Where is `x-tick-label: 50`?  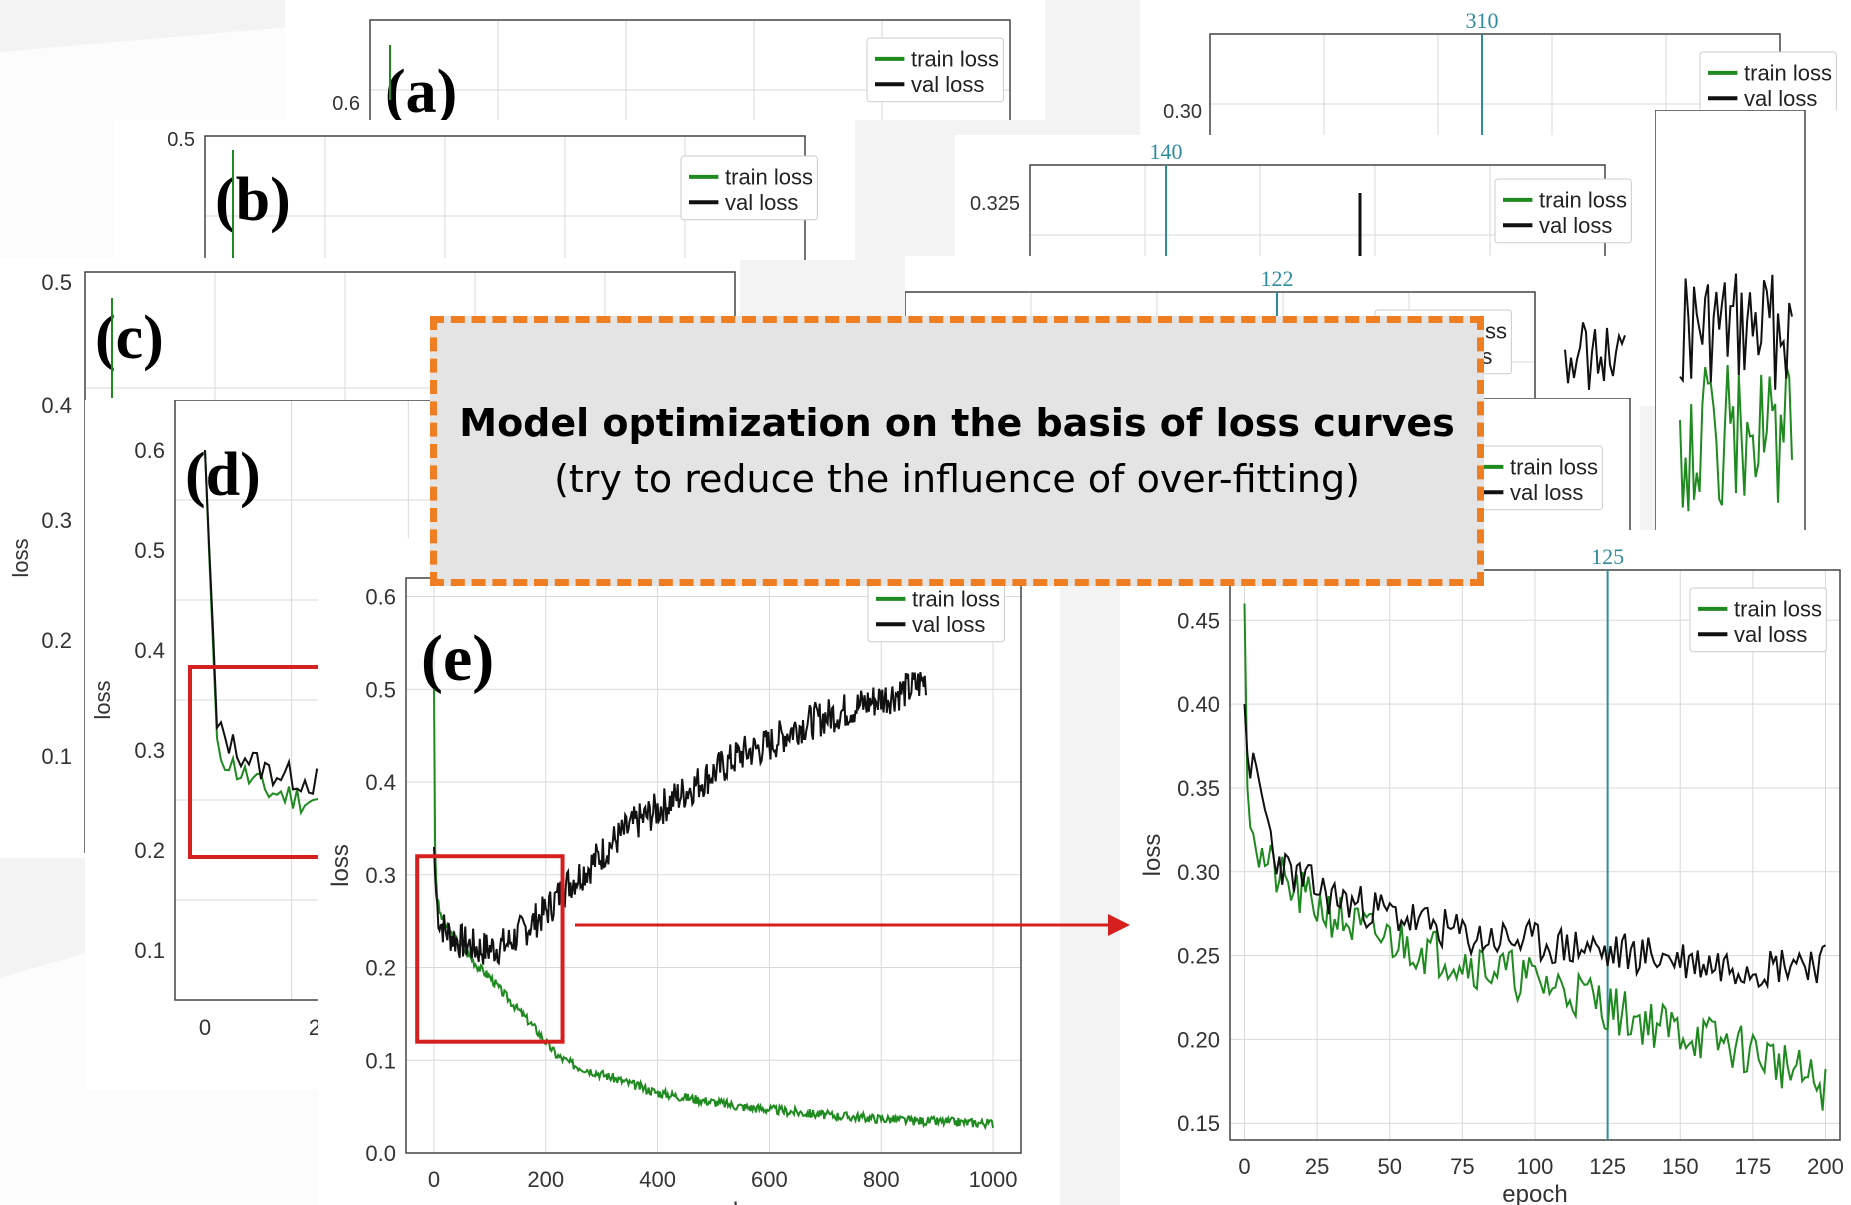
x-tick-label: 50 is located at coordinates (1390, 1166).